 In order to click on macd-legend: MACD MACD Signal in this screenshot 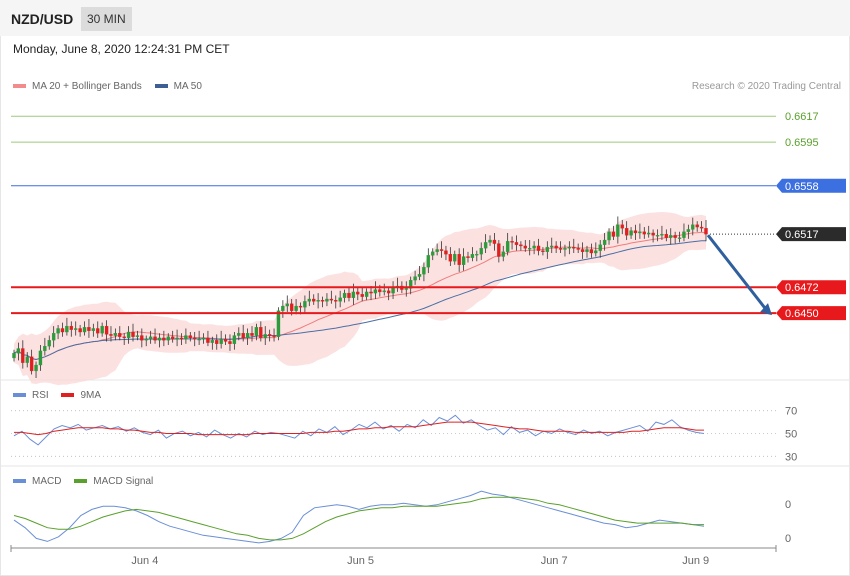, I will do `click(88, 481)`.